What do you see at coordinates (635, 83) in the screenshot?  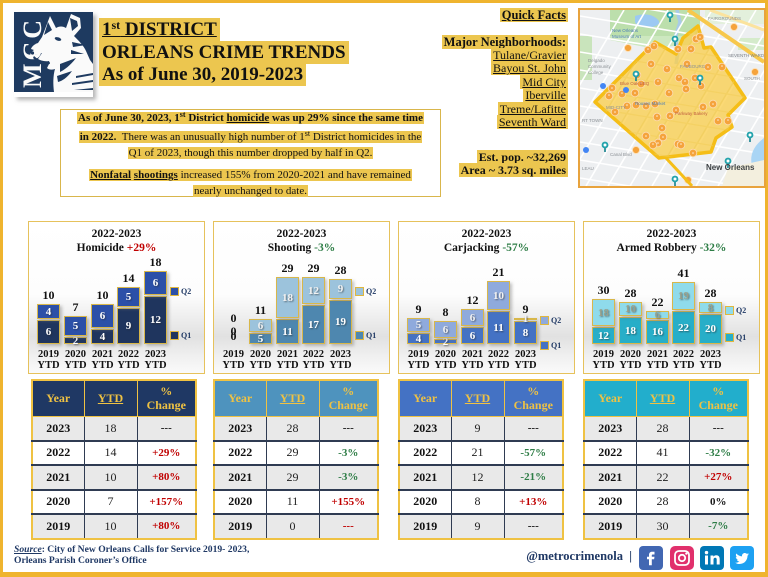 I see `svg-text: Blue Oak BBQ` at bounding box center [635, 83].